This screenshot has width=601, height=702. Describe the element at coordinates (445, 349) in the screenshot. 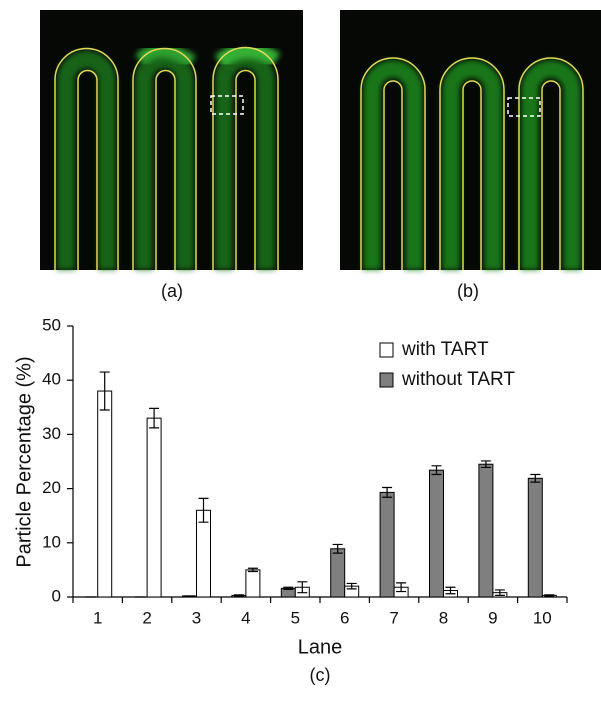

I see `legend-label: with TART` at that location.